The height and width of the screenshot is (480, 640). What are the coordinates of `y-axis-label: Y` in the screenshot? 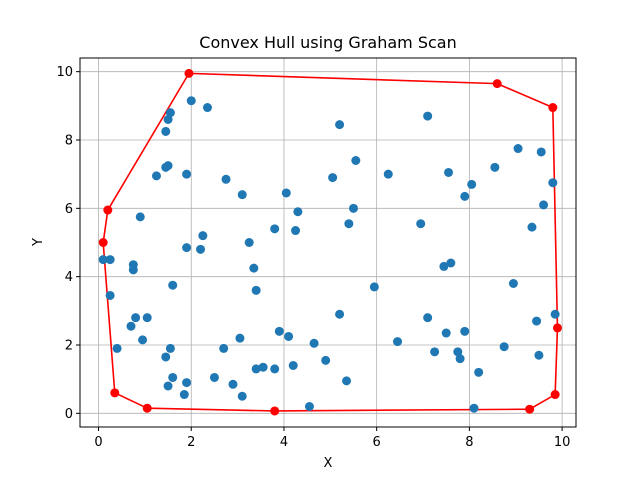 It's located at (38, 242).